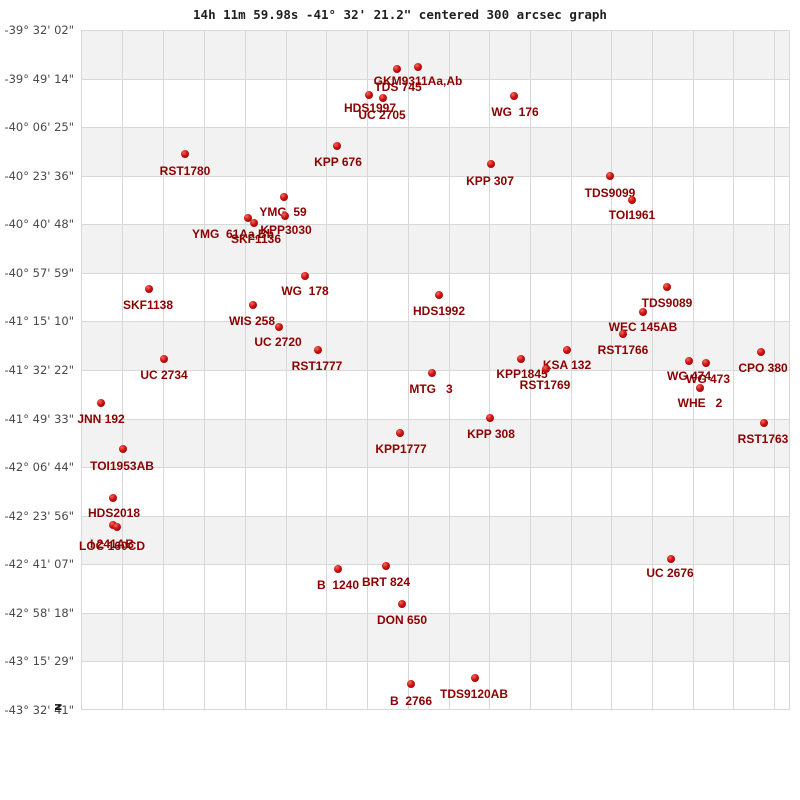  What do you see at coordinates (382, 115) in the screenshot?
I see `star-label: UC 2705` at bounding box center [382, 115].